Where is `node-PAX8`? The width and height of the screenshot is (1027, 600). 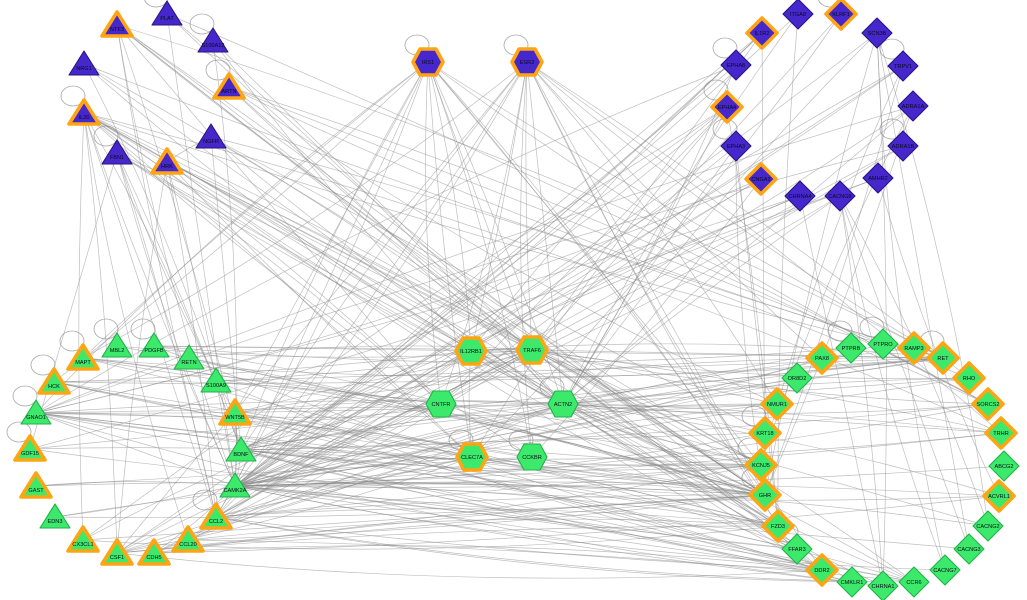 node-PAX8 is located at coordinates (822, 358).